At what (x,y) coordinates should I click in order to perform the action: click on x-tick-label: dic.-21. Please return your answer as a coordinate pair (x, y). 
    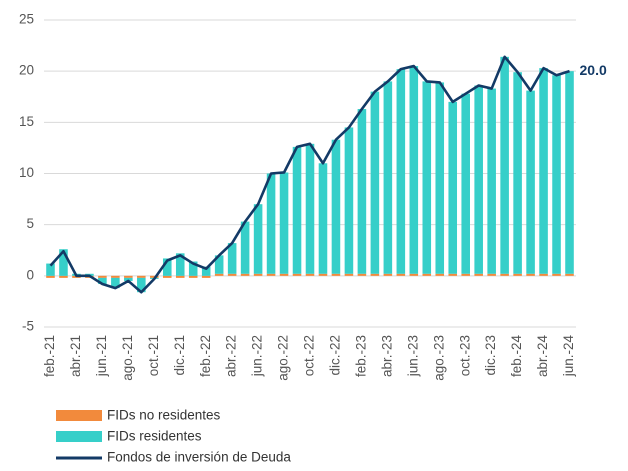
    Looking at the image, I should click on (179, 355).